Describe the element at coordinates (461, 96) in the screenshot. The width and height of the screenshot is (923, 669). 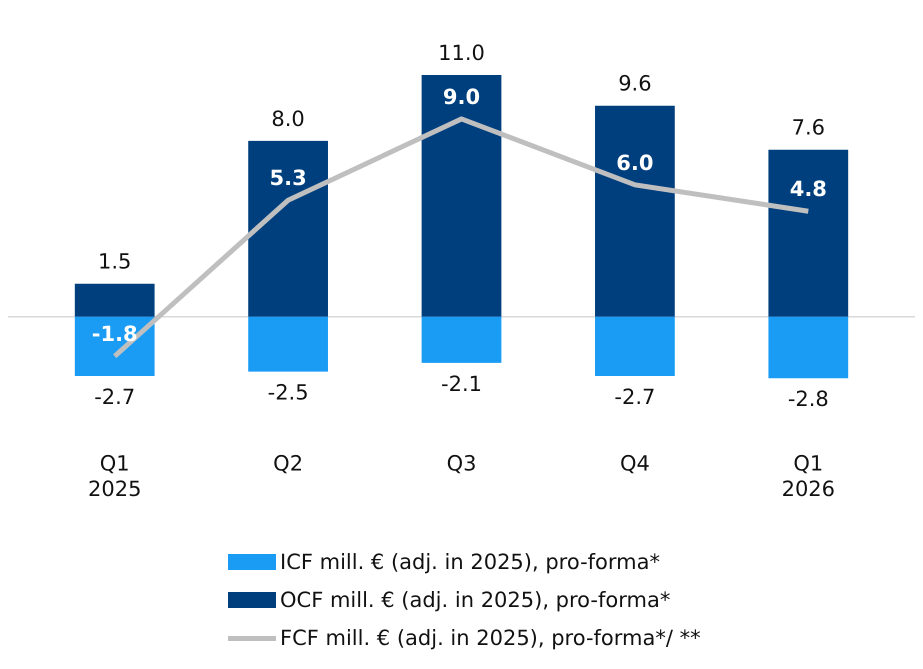
I see `data-label: 9.0` at that location.